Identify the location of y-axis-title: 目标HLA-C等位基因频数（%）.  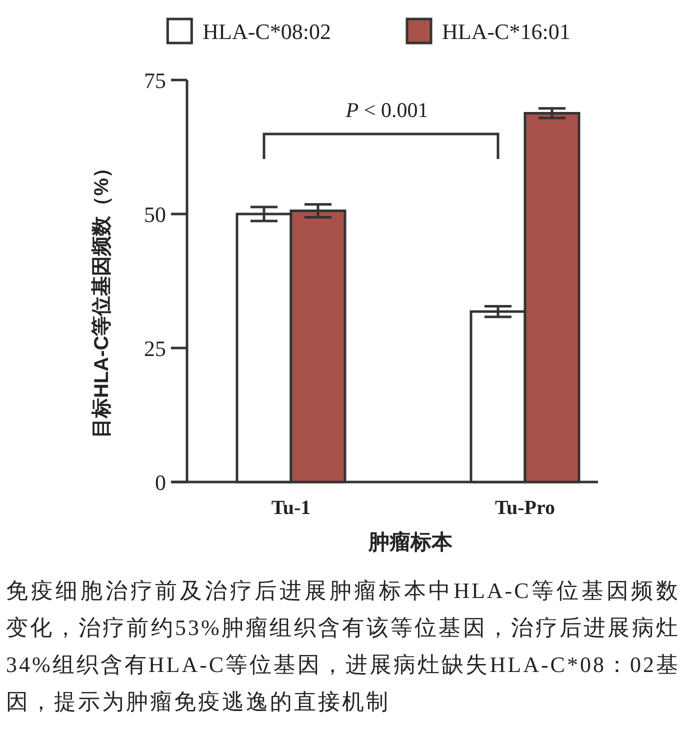
(102, 298).